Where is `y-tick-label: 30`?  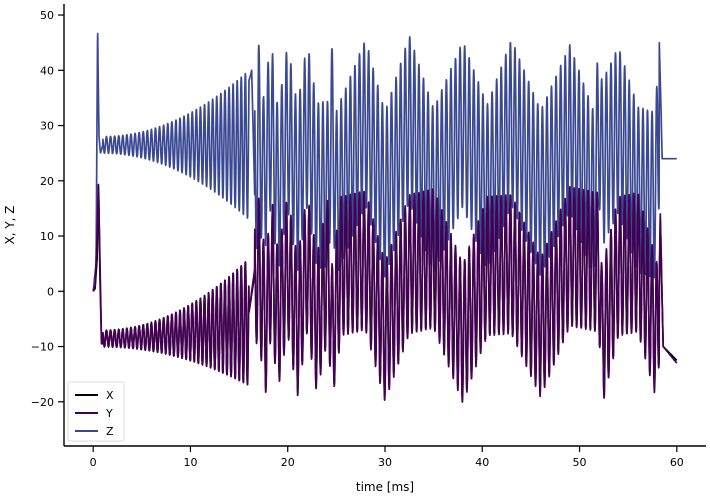 y-tick-label: 30 is located at coordinates (47, 126).